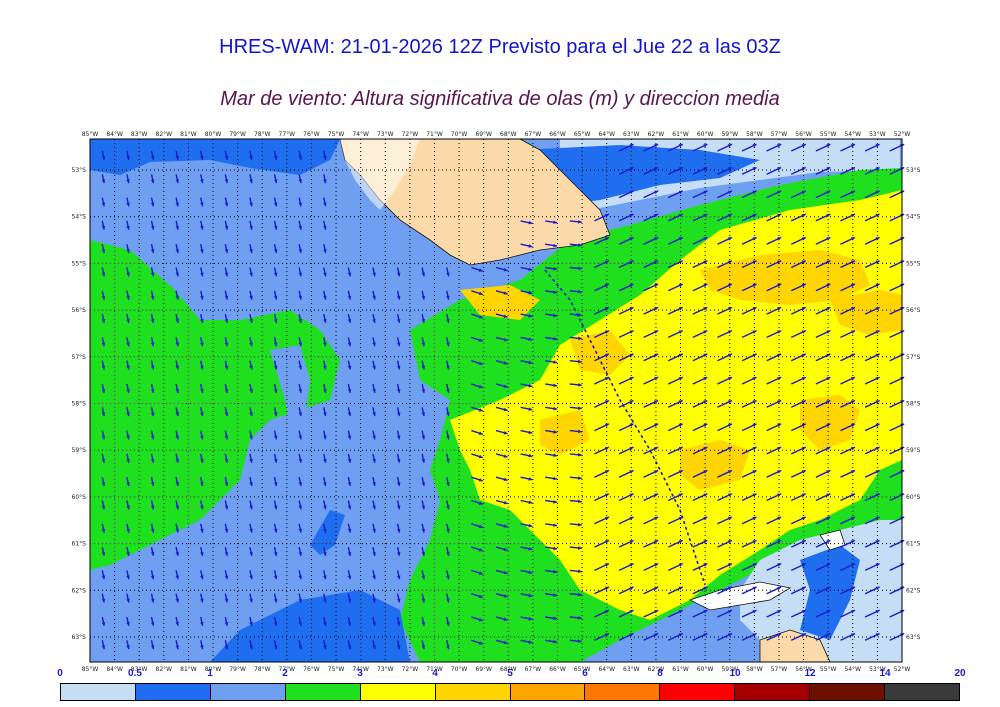 The height and width of the screenshot is (707, 1000). I want to click on colorbar-tick-label: 8, so click(660, 673).